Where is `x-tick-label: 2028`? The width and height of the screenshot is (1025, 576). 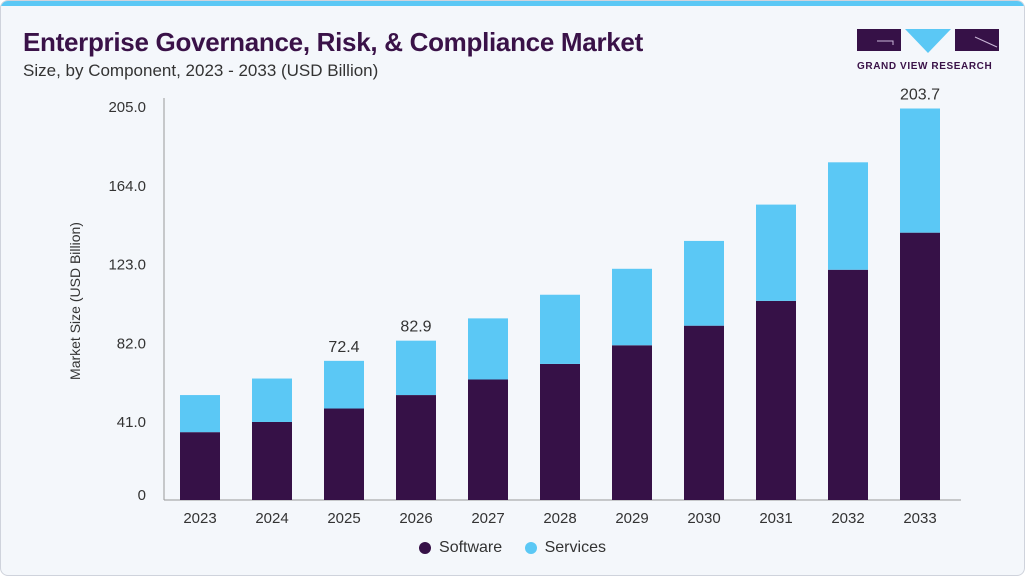
x-tick-label: 2028 is located at coordinates (559, 518).